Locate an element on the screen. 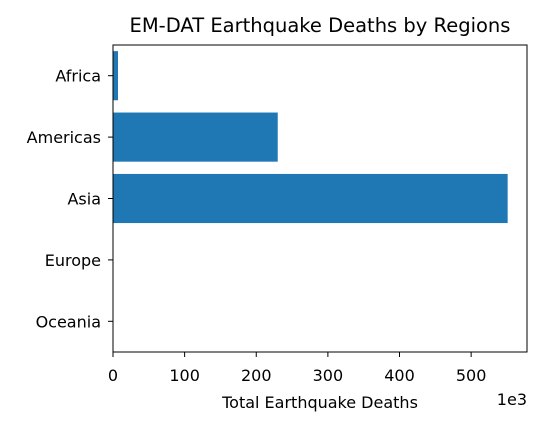 This screenshot has width=550, height=423. x-tick-label-400: 400 is located at coordinates (399, 375).